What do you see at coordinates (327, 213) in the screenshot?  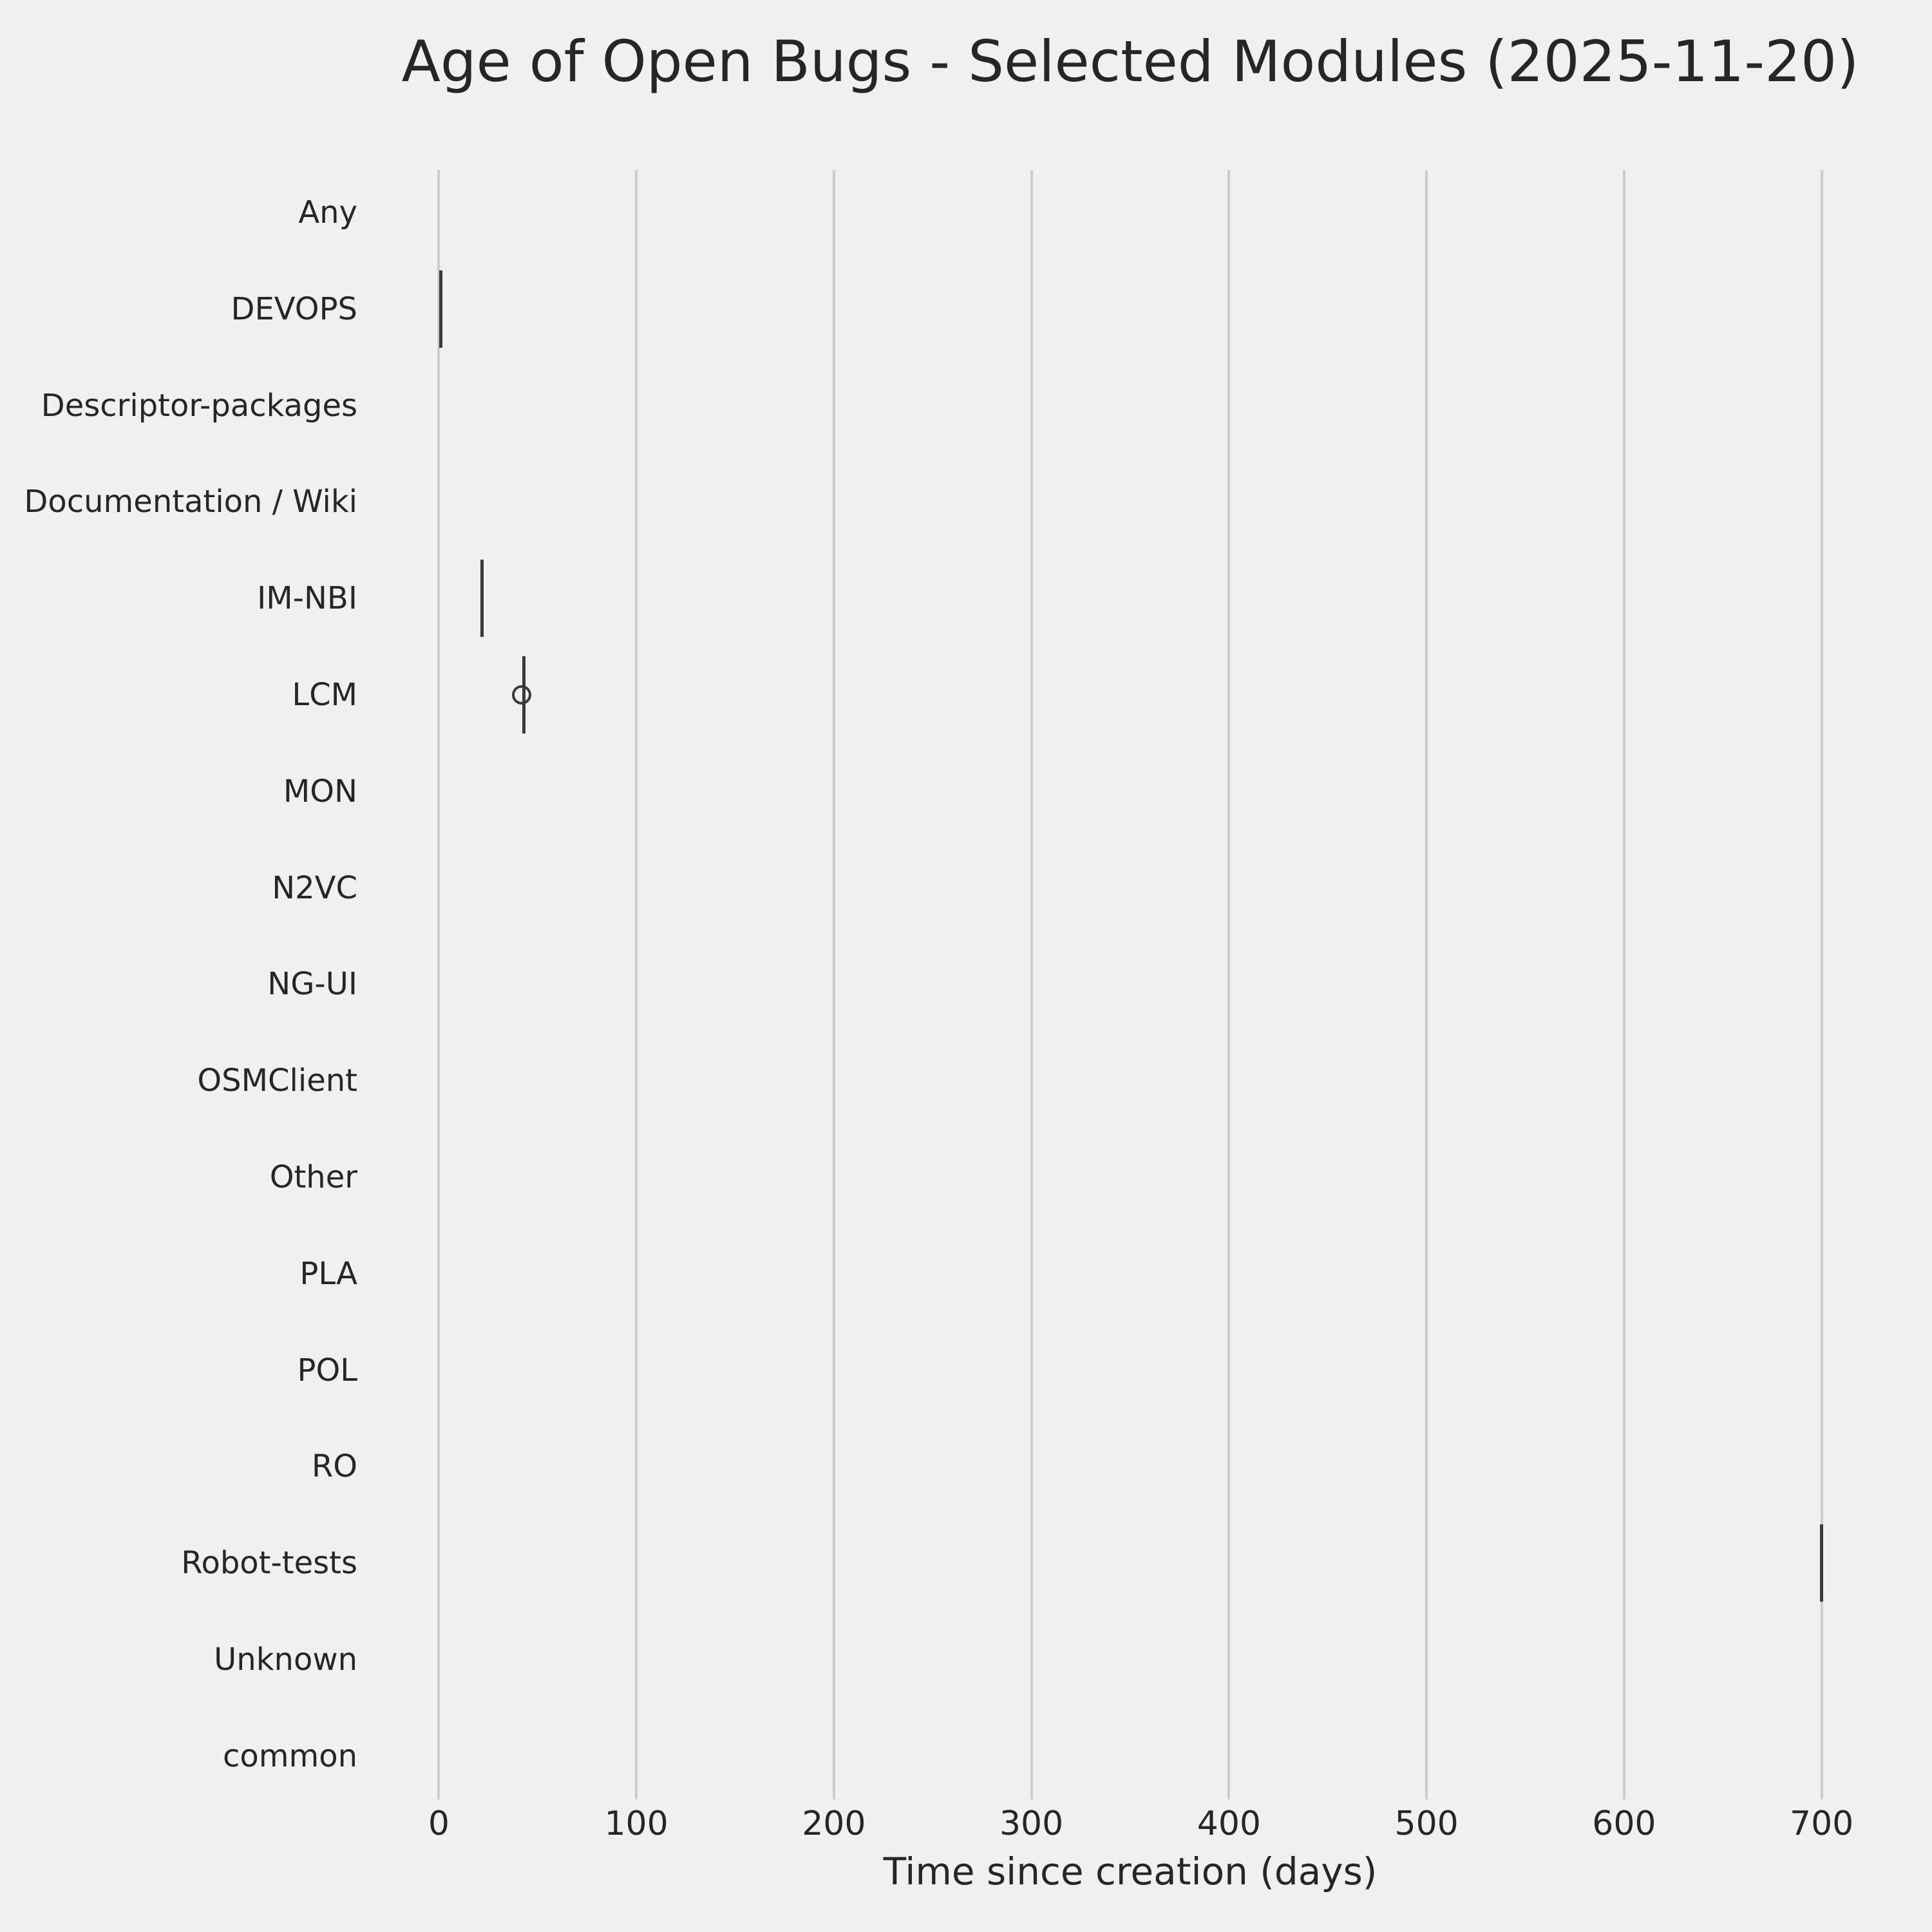 I see `y-tick-label-any: Any` at bounding box center [327, 213].